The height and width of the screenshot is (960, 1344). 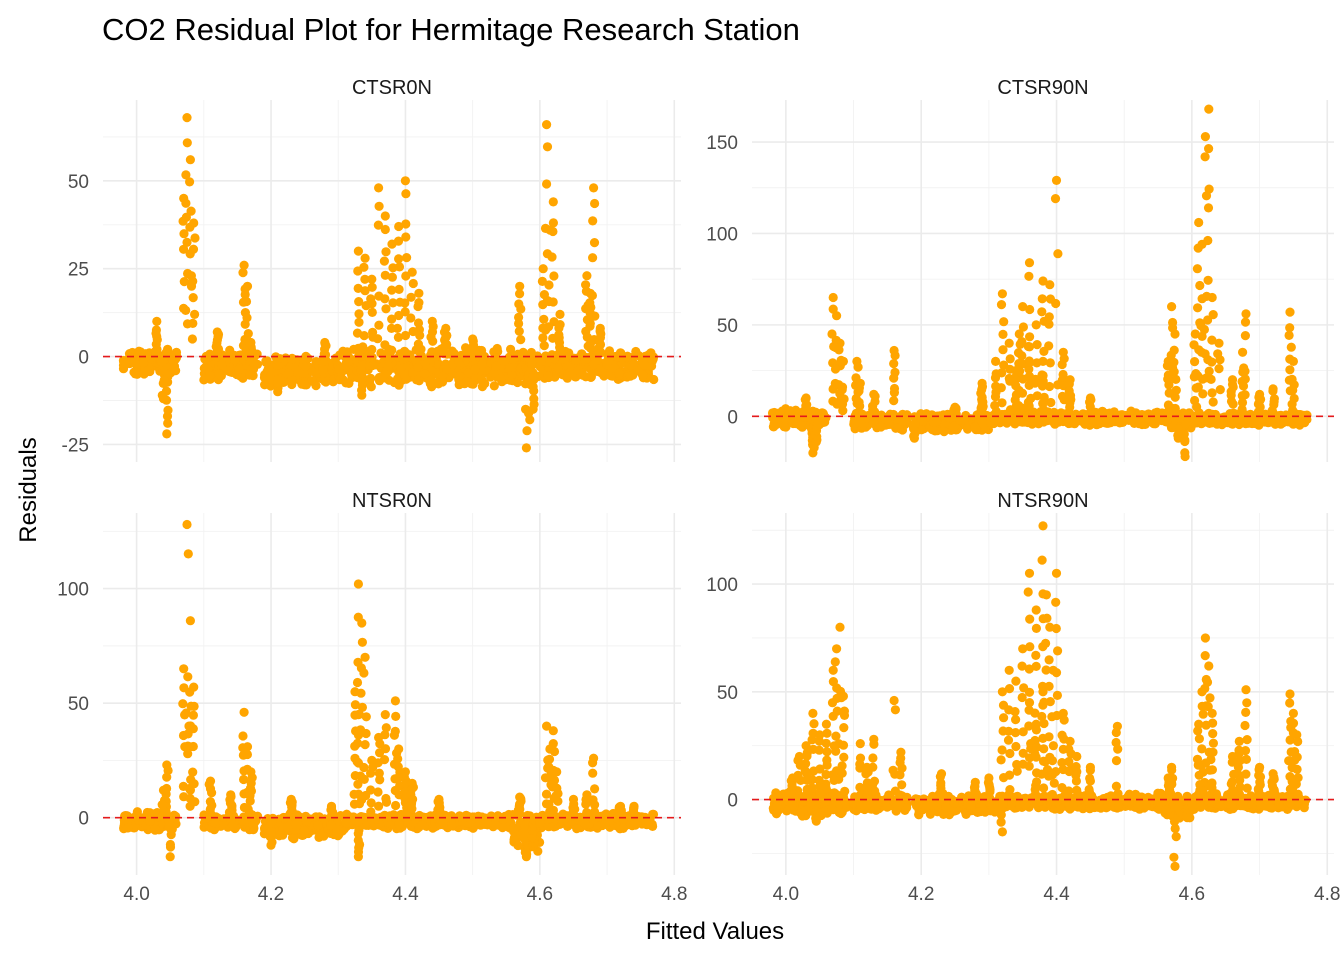 What do you see at coordinates (722, 143) in the screenshot?
I see `y-tick-label: 150` at bounding box center [722, 143].